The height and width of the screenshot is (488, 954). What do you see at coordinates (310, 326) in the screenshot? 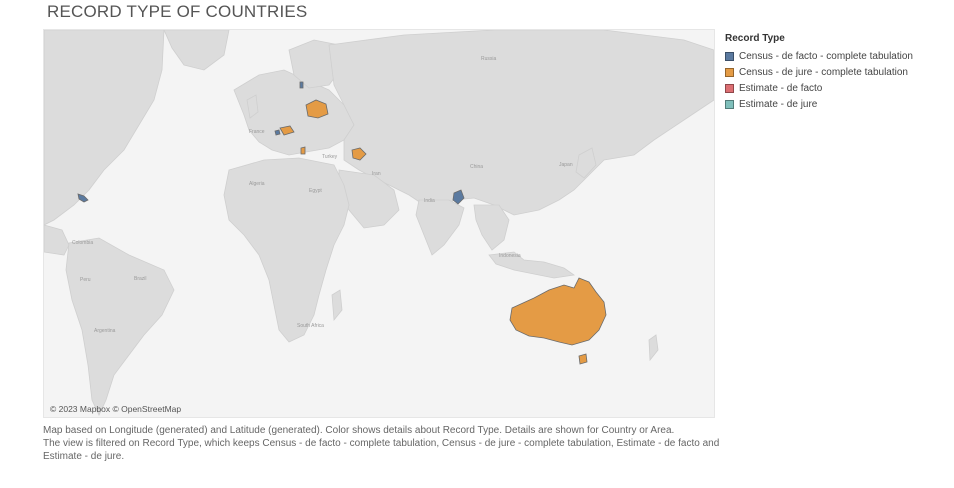
I see `place-label: South Africa` at bounding box center [310, 326].